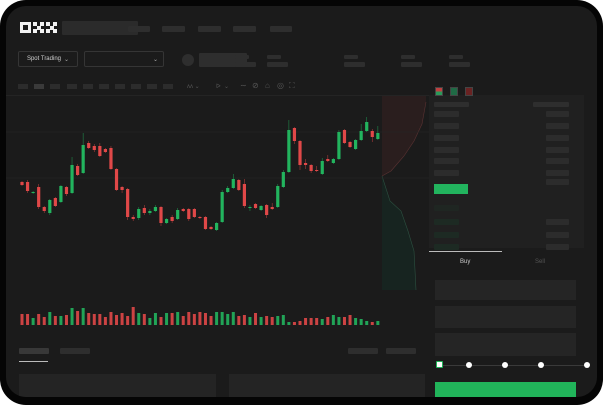 Image resolution: width=603 pixels, height=405 pixels. Describe the element at coordinates (469, 91) in the screenshot. I see `orderbook-asks-icon` at that location.